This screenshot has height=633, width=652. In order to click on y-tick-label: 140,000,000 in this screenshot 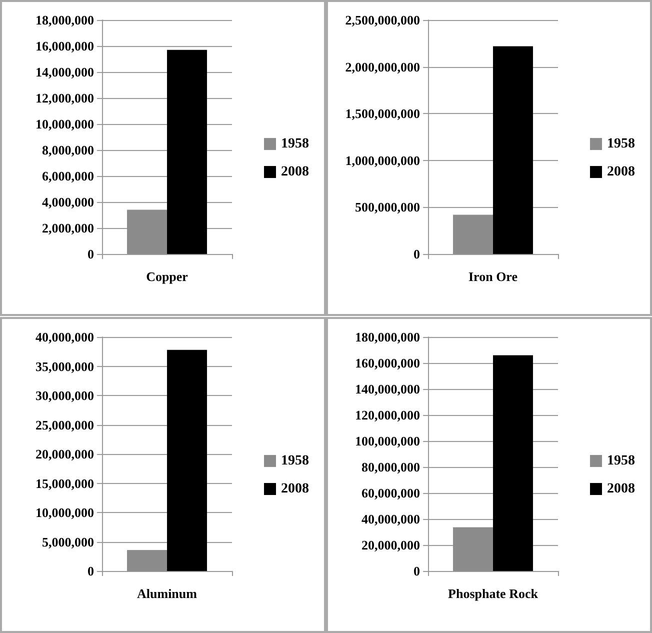, I will do `click(387, 388)`.